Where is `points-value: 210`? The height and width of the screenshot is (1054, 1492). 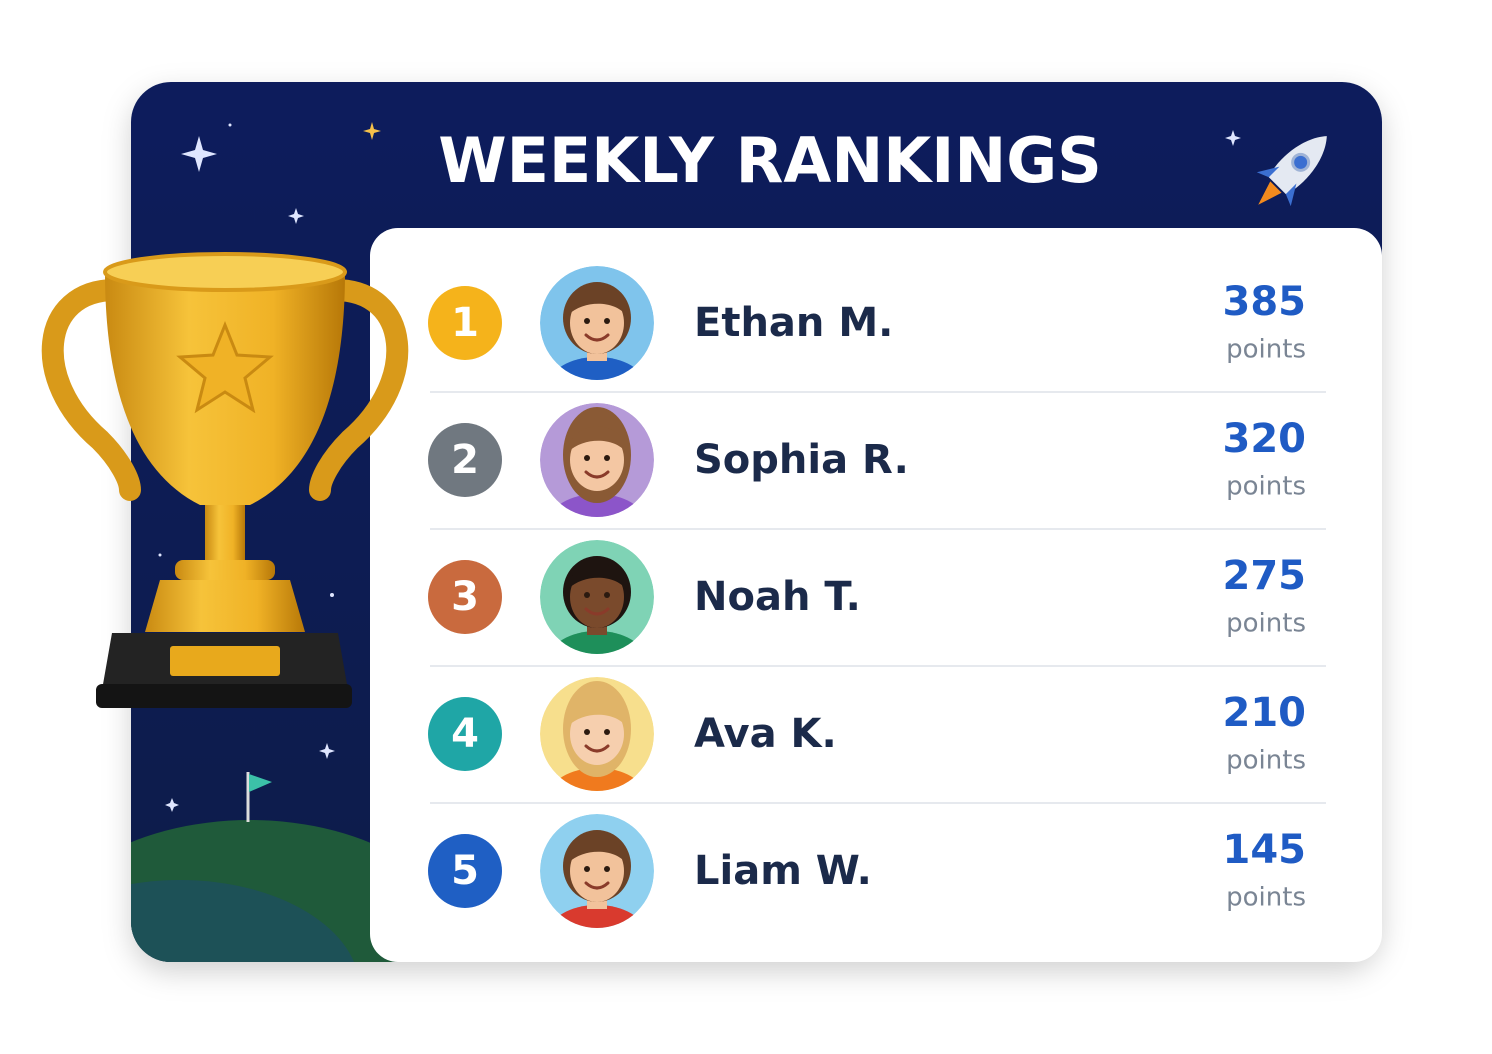 points-value: 210 is located at coordinates (1265, 713).